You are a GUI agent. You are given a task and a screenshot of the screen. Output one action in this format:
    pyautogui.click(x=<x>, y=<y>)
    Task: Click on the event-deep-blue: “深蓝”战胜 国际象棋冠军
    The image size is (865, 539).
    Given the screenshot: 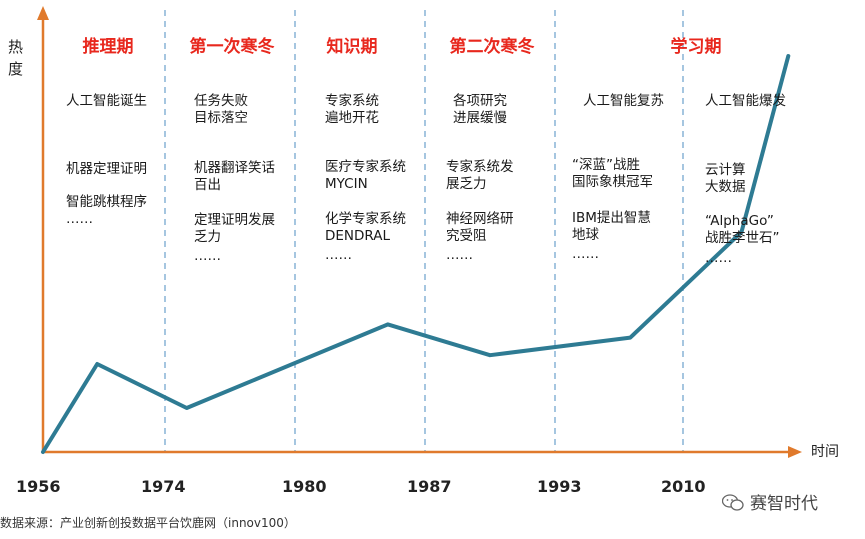 What is the action you would take?
    pyautogui.click(x=612, y=173)
    